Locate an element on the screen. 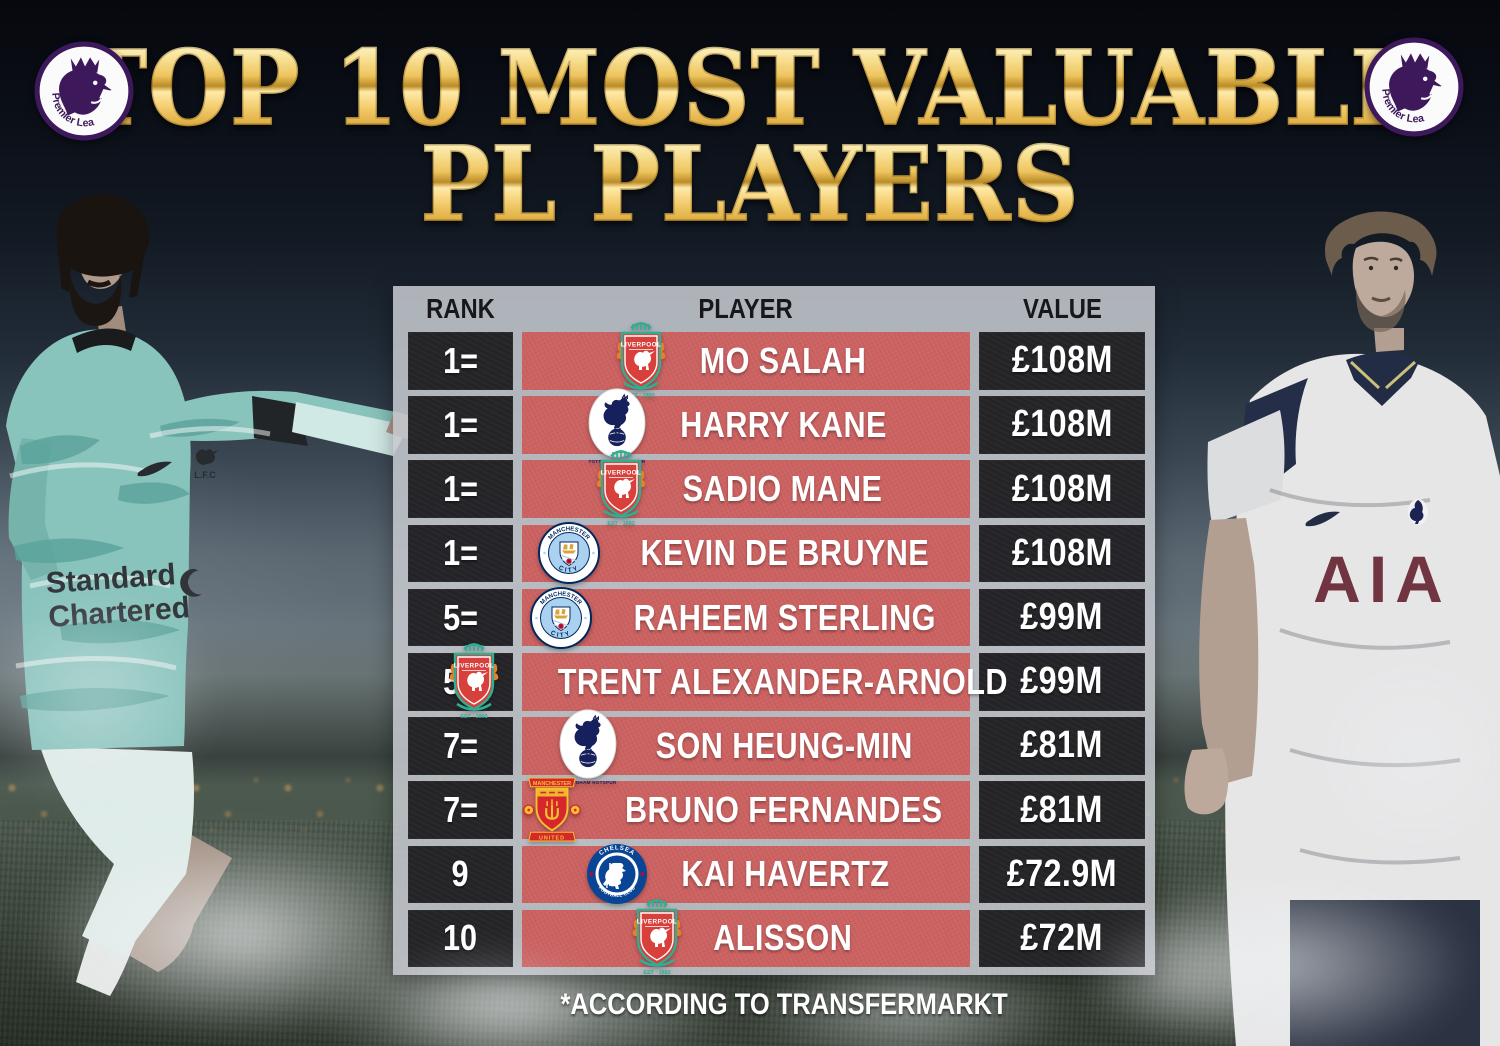 The image size is (1500, 1046). premier-league-logo-right is located at coordinates (1414, 87).